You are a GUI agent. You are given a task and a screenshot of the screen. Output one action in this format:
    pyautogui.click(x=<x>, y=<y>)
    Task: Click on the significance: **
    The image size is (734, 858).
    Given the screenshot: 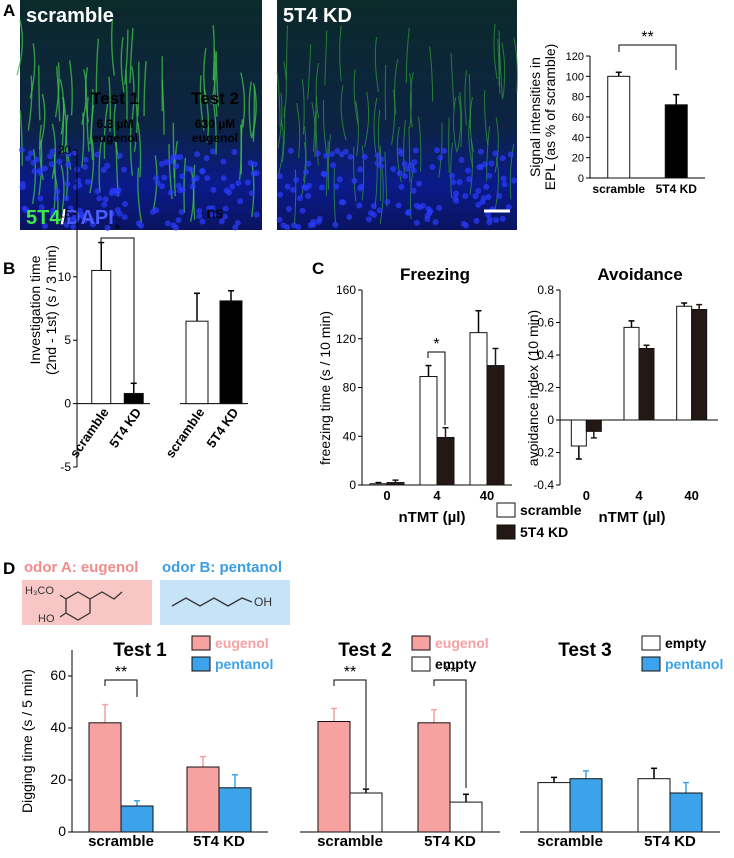 What is the action you would take?
    pyautogui.click(x=121, y=672)
    